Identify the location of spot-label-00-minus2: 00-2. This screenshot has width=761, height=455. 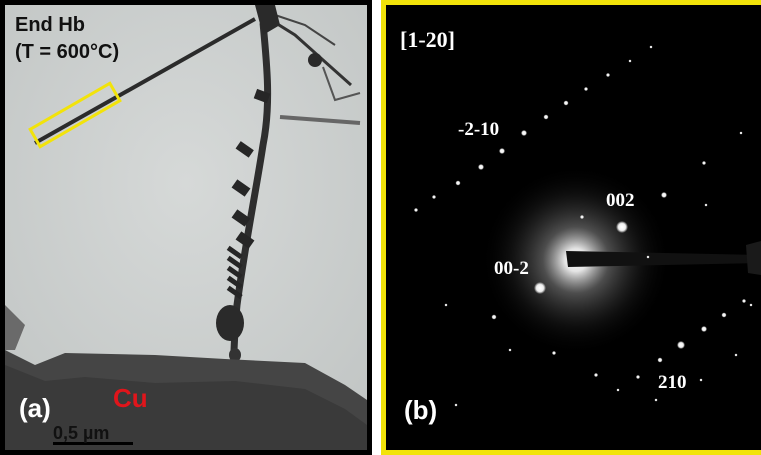
(511, 268).